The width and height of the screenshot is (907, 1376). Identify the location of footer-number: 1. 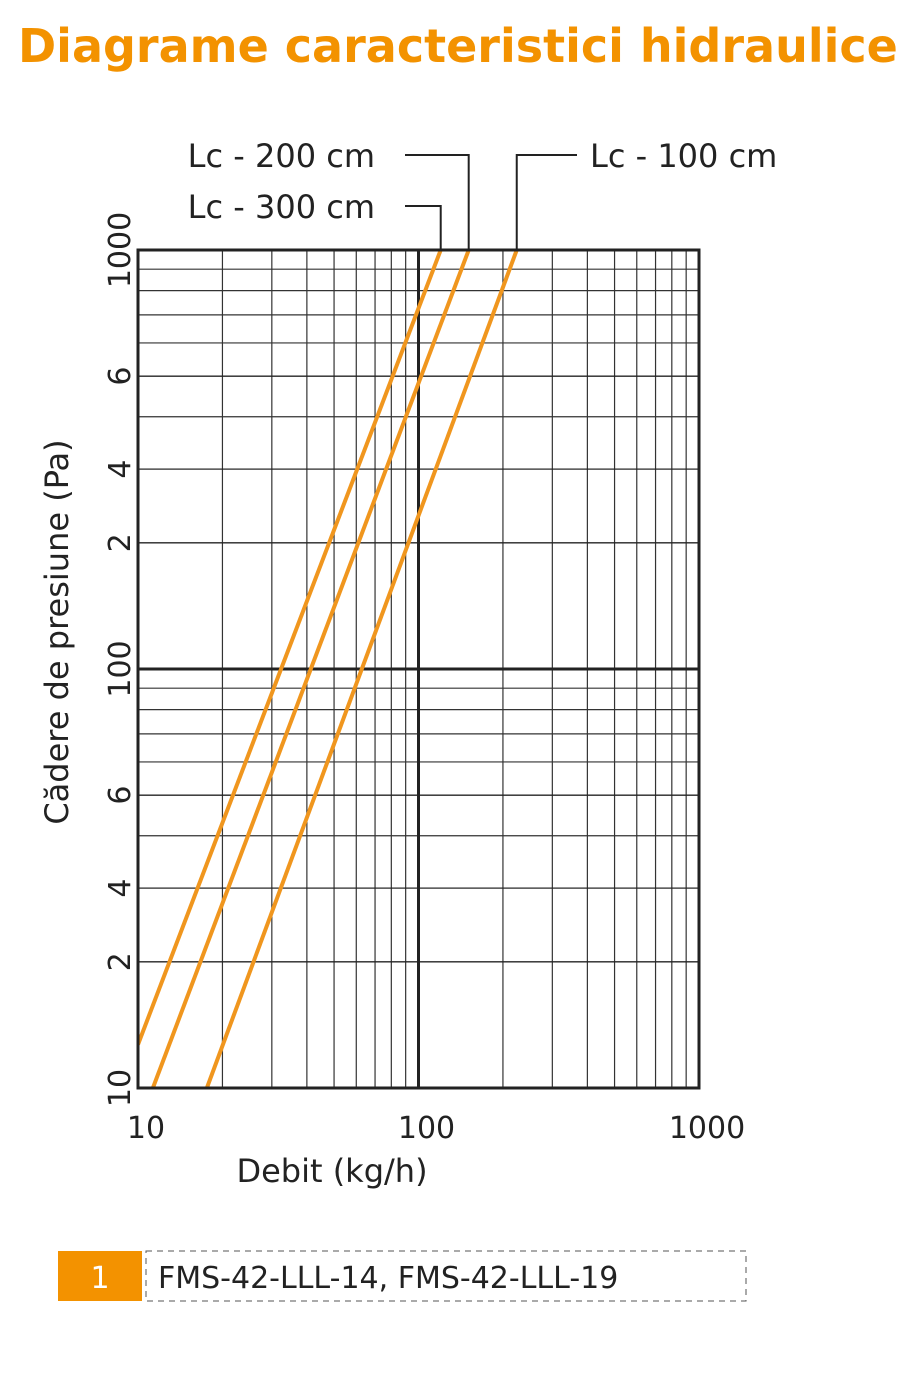
(99, 1278).